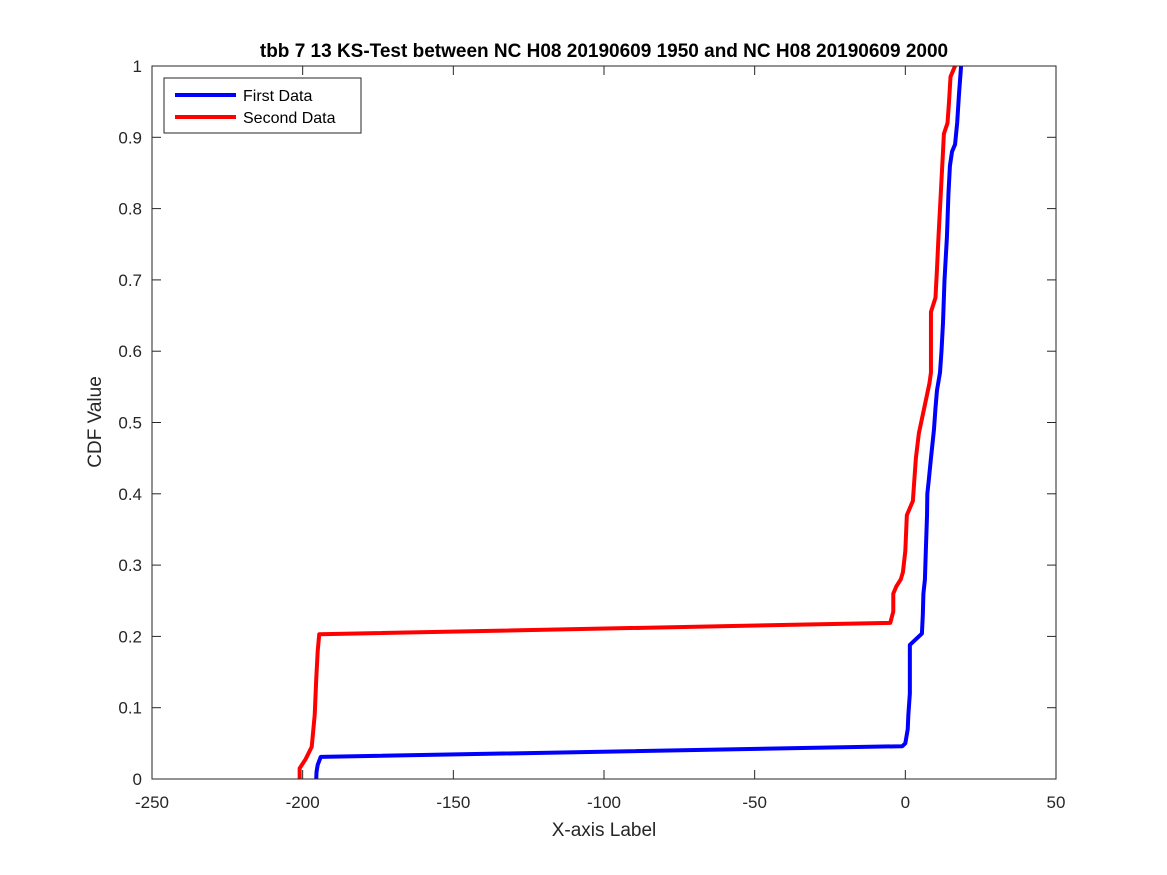 The height and width of the screenshot is (875, 1167). Describe the element at coordinates (95, 422) in the screenshot. I see `y-axis-label: CDF Value` at that location.